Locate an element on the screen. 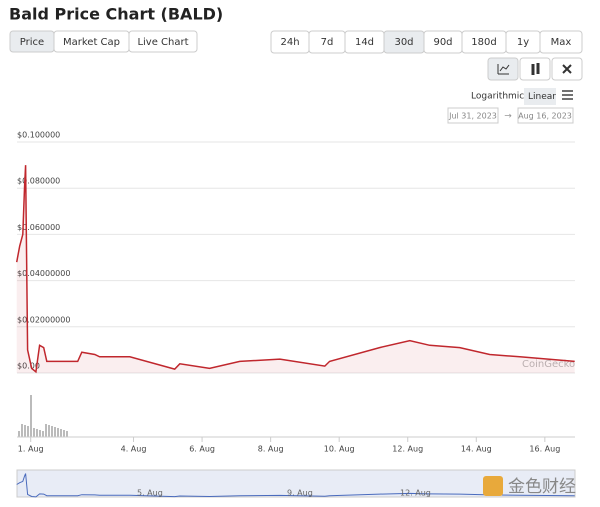 This screenshot has width=600, height=507. range-label: Max is located at coordinates (561, 42).